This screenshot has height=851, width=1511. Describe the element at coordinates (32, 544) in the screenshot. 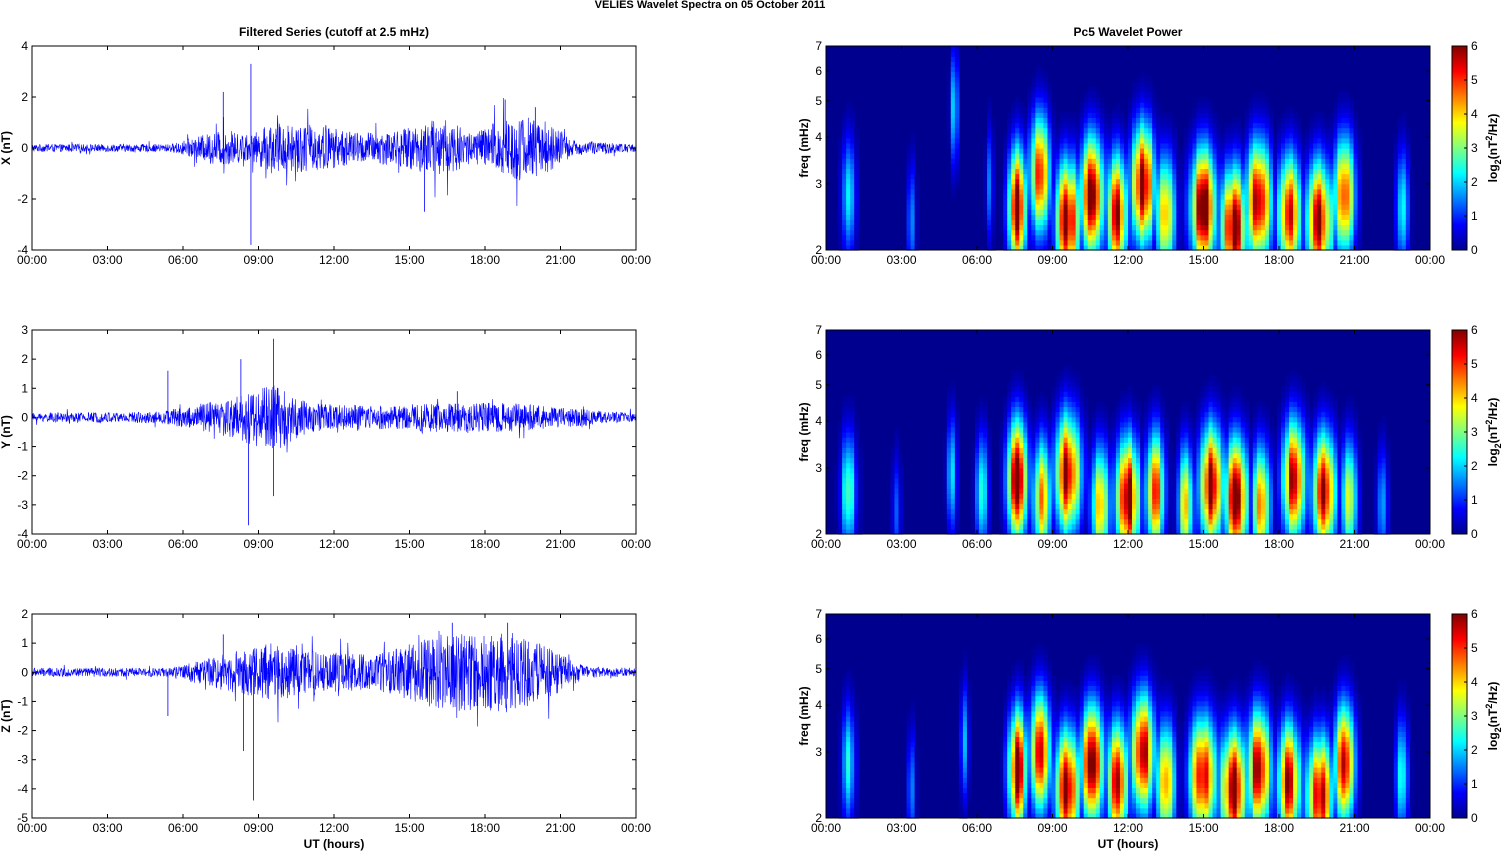

I see `x-tick-label: 00:00` at that location.